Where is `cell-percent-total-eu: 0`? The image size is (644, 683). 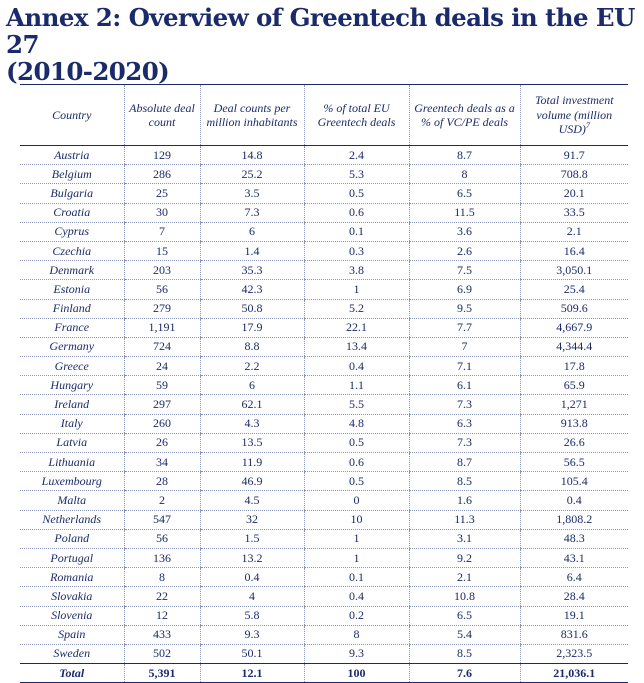
cell-percent-total-eu: 0 is located at coordinates (356, 500).